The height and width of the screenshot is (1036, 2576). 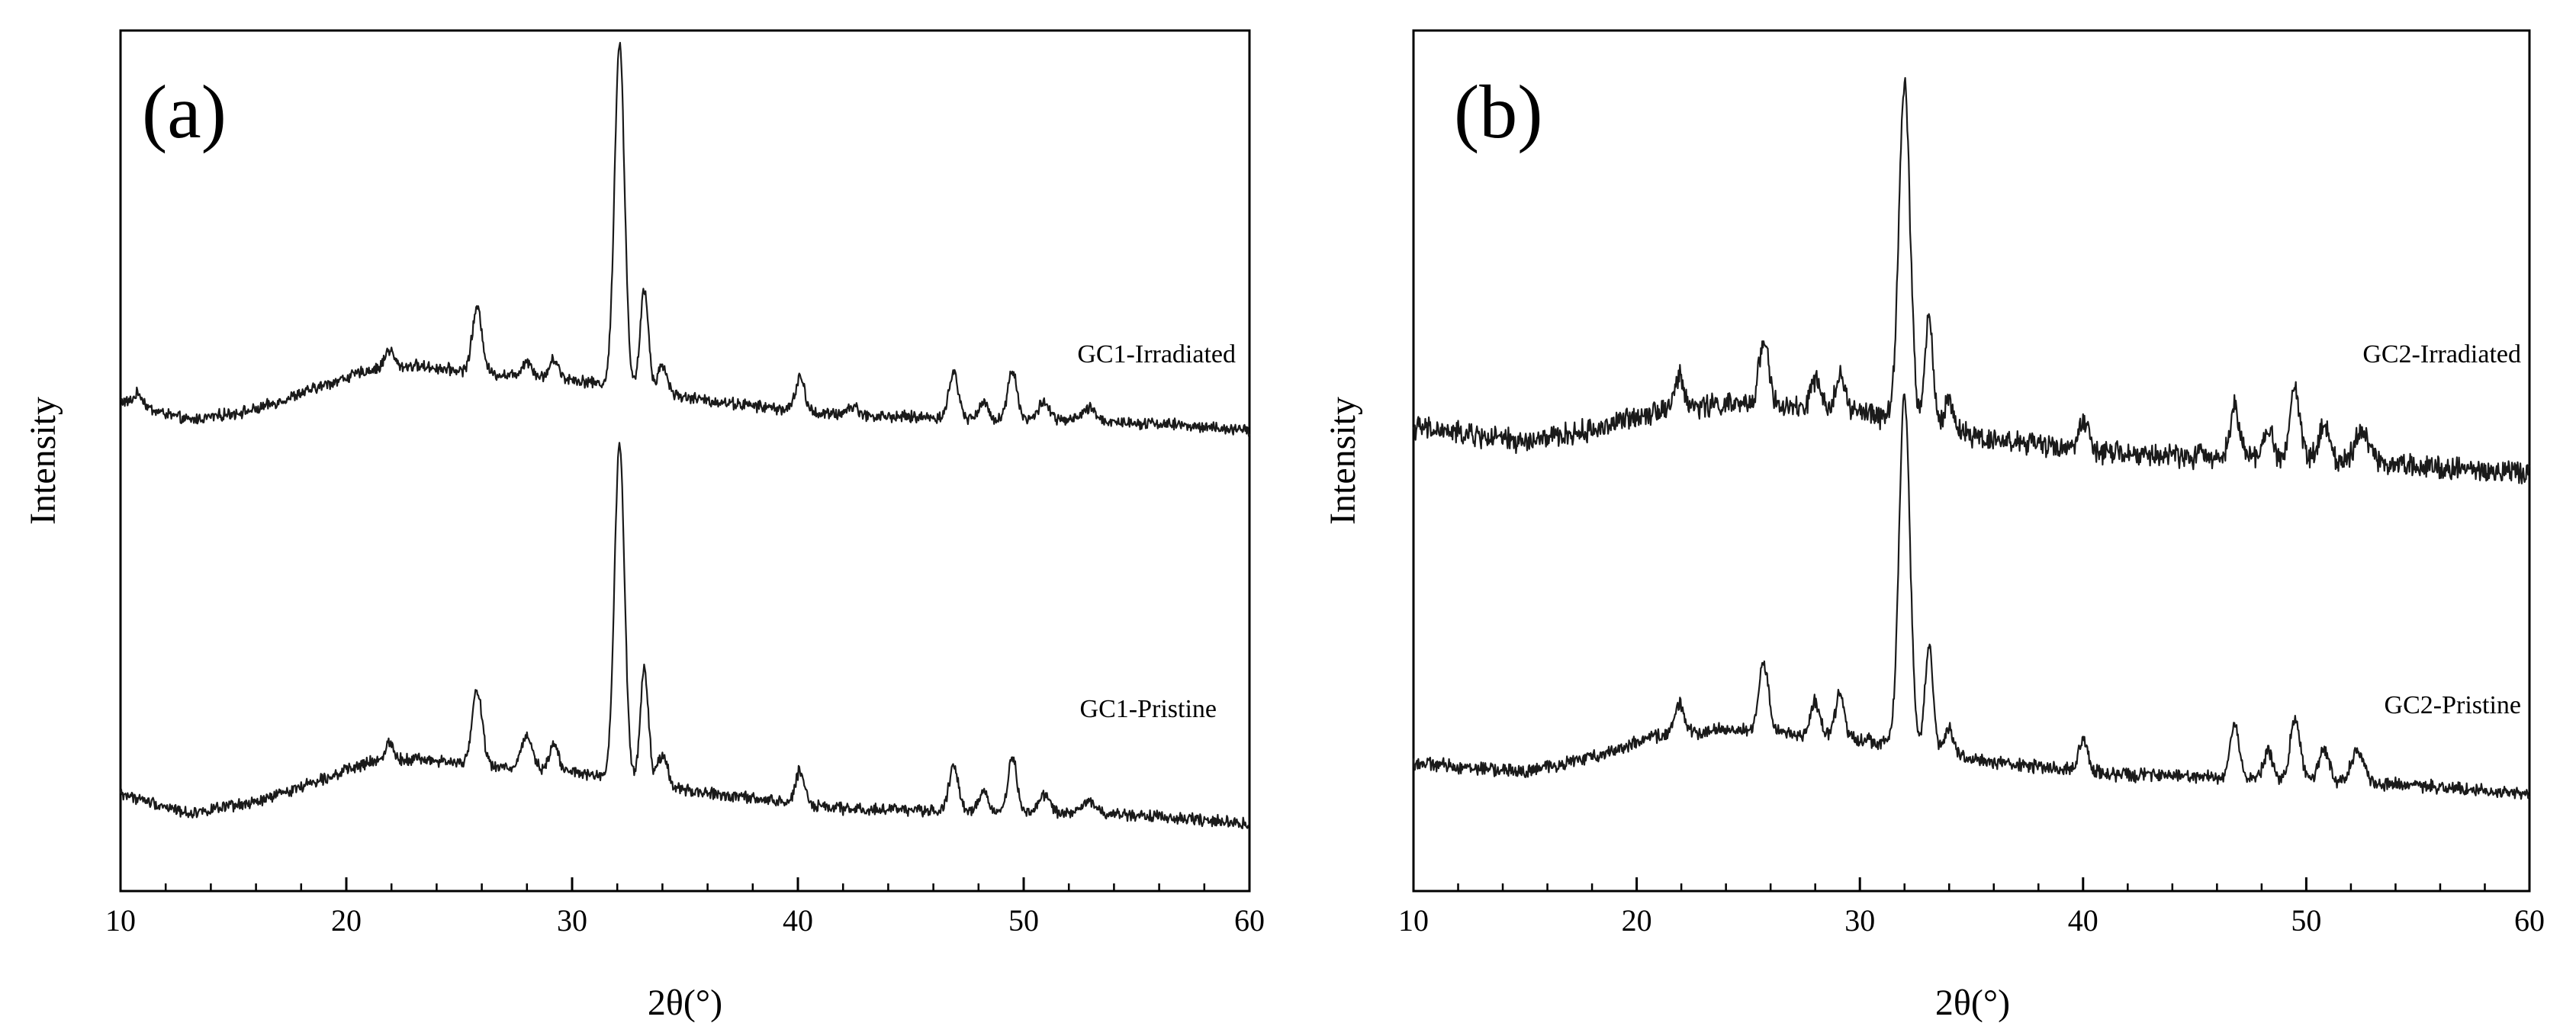 What do you see at coordinates (2306, 920) in the screenshot?
I see `panel-b-x-tick-label: 50` at bounding box center [2306, 920].